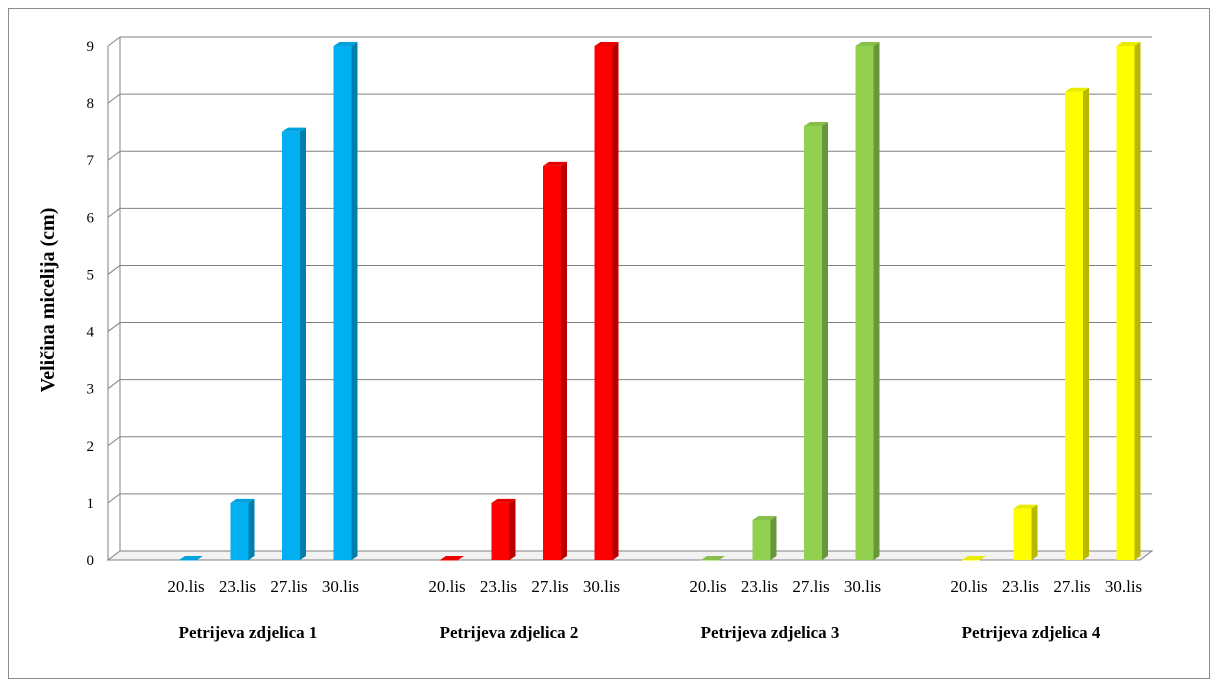 This screenshot has height=687, width=1220. Describe the element at coordinates (91, 104) in the screenshot. I see `y-tick-label: 8` at that location.